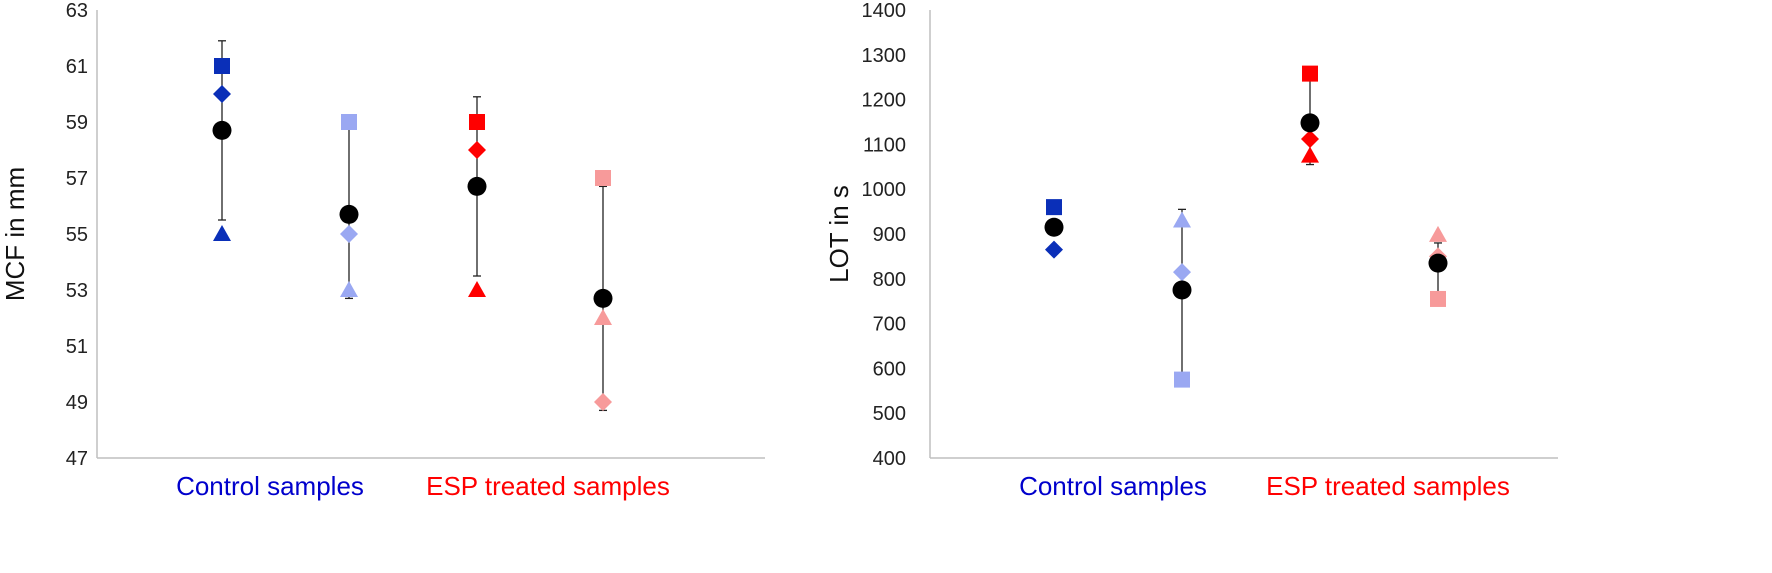 Image resolution: width=1772 pixels, height=573 pixels. I want to click on y-tick-label: 49, so click(77, 403).